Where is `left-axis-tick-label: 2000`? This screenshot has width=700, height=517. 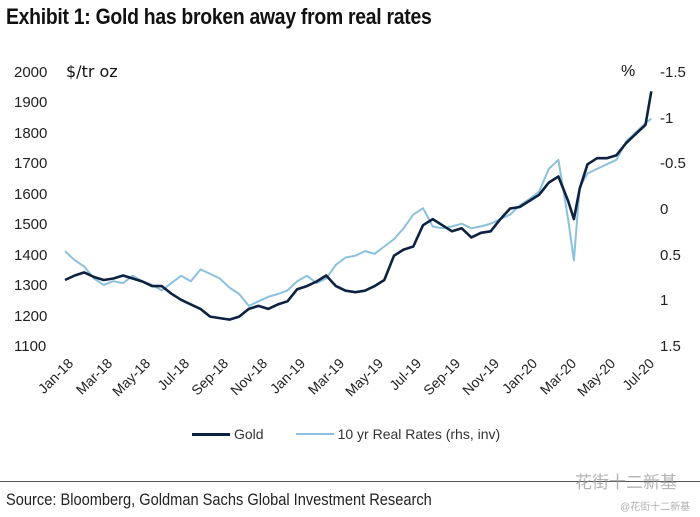
left-axis-tick-label: 2000 is located at coordinates (31, 72).